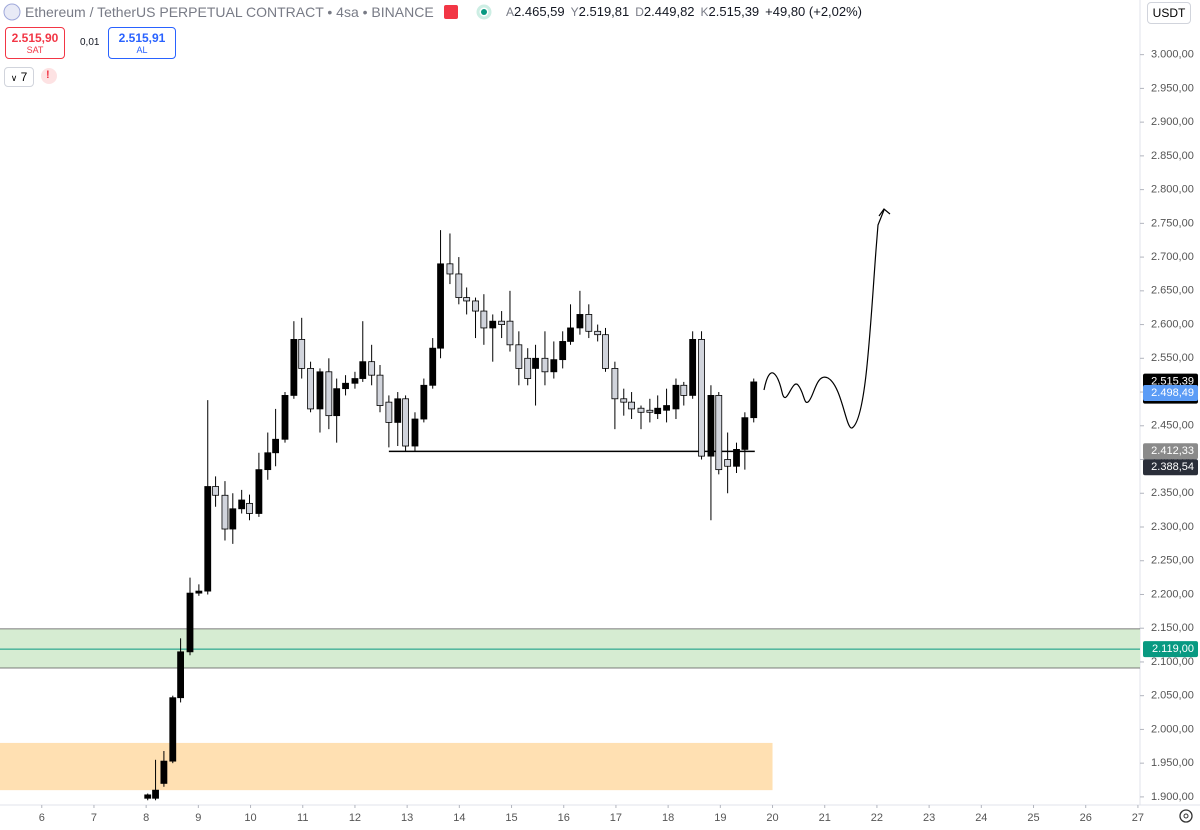  What do you see at coordinates (1172, 156) in the screenshot?
I see `y-tick-label: 2.850,00` at bounding box center [1172, 156].